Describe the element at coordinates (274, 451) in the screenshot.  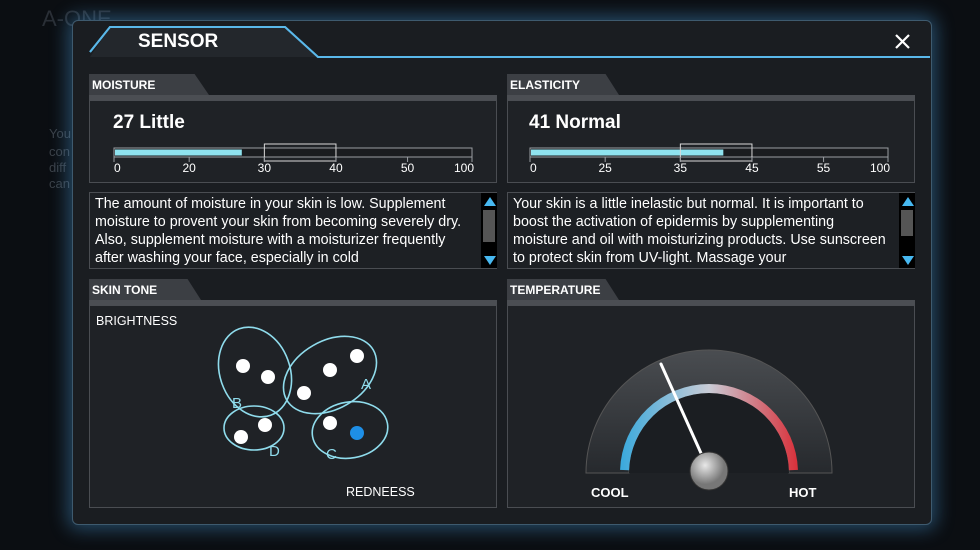
I see `group-label: D` at that location.